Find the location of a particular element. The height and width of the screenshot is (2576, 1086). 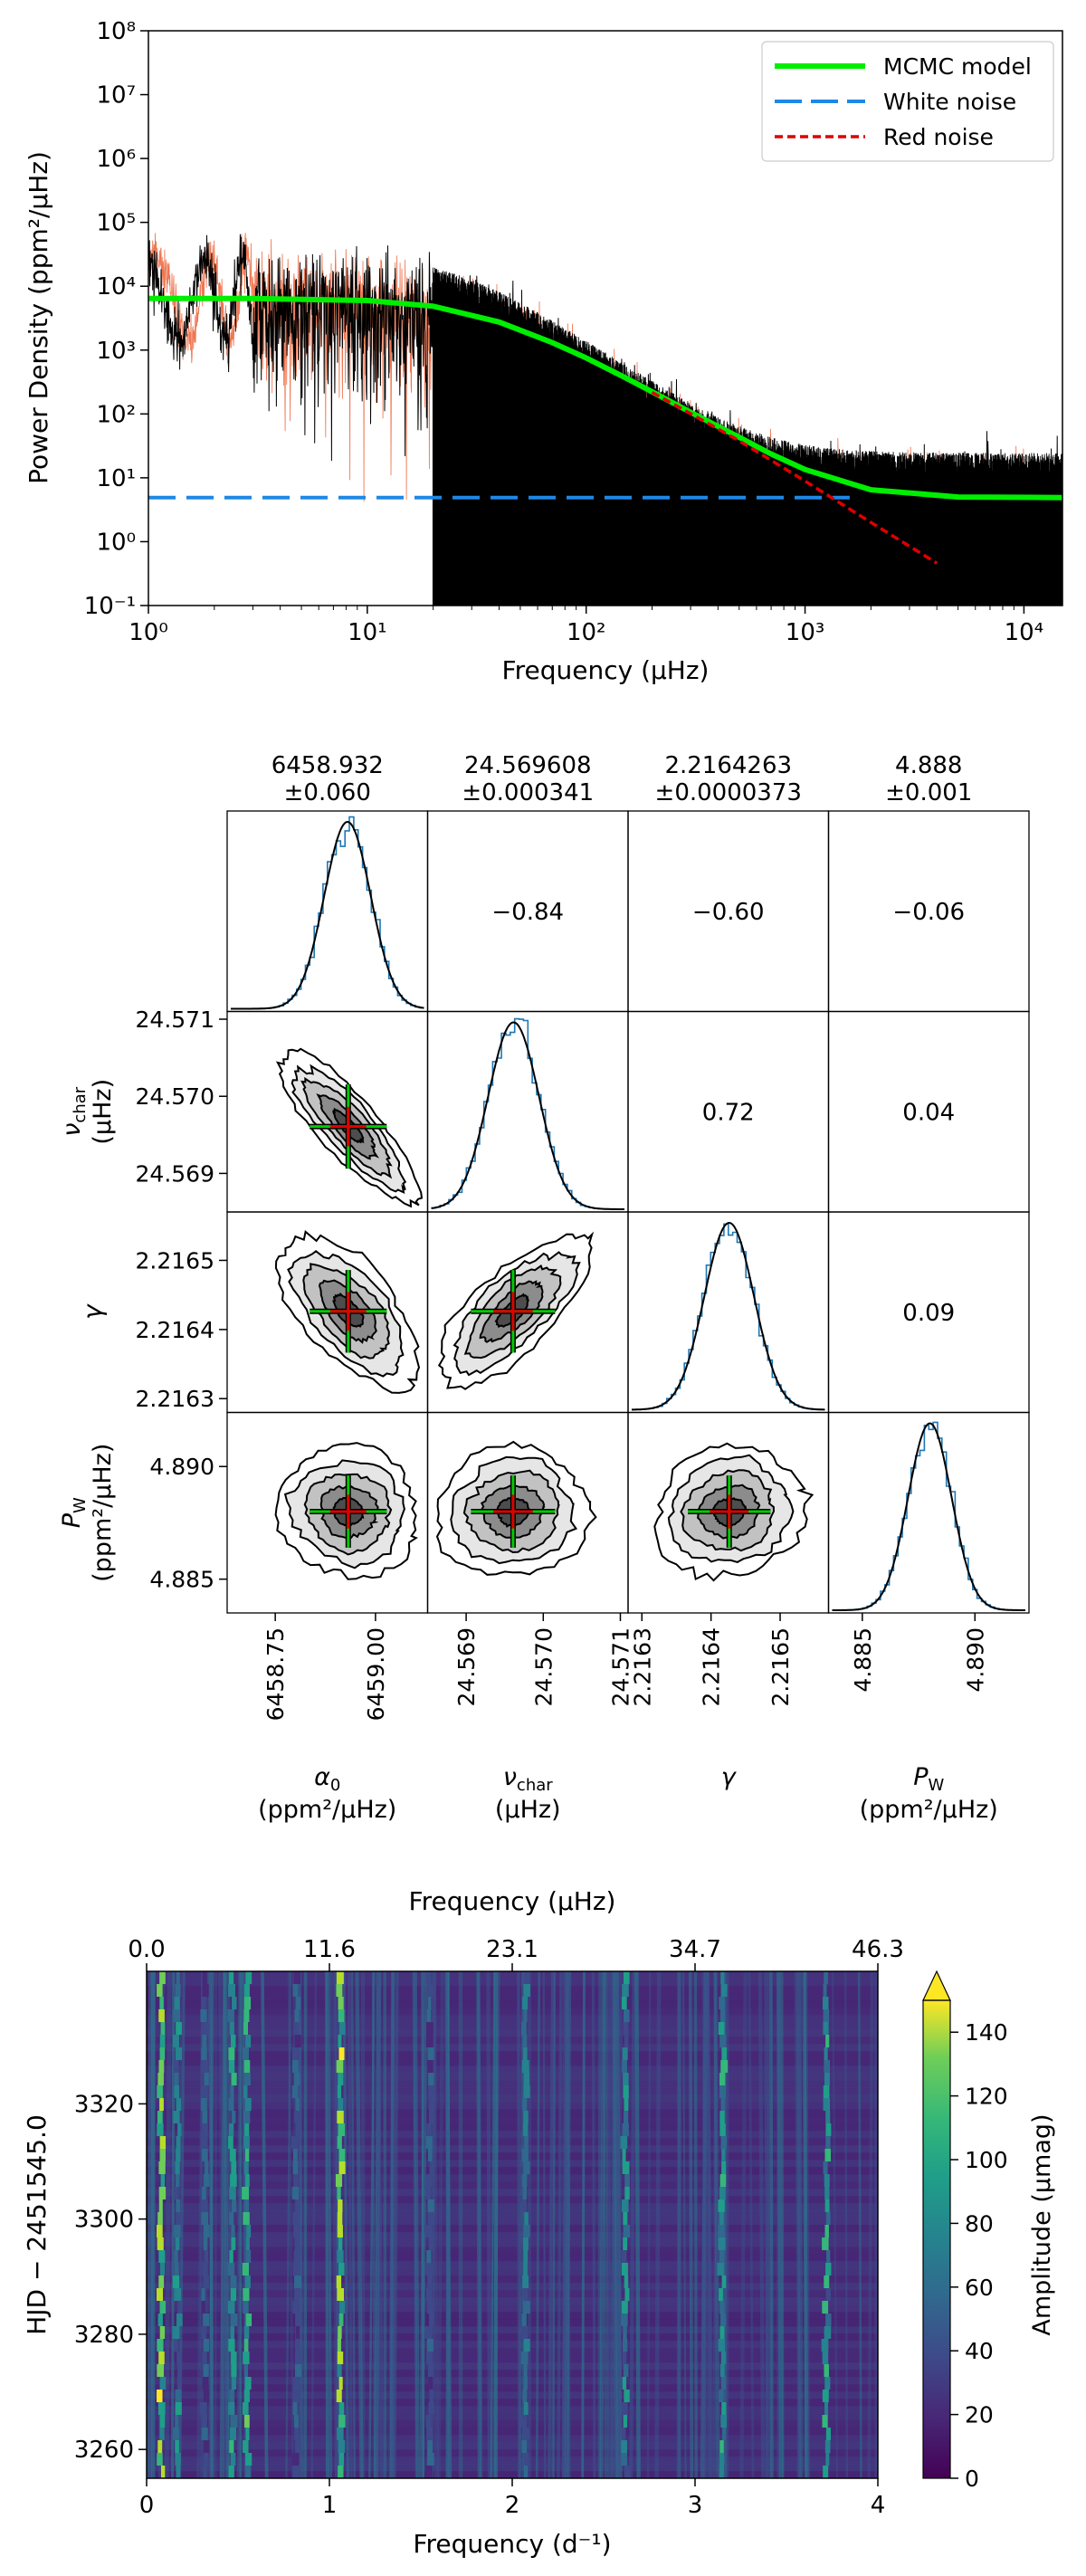

x-tick-label: 10⁴ is located at coordinates (1024, 632).